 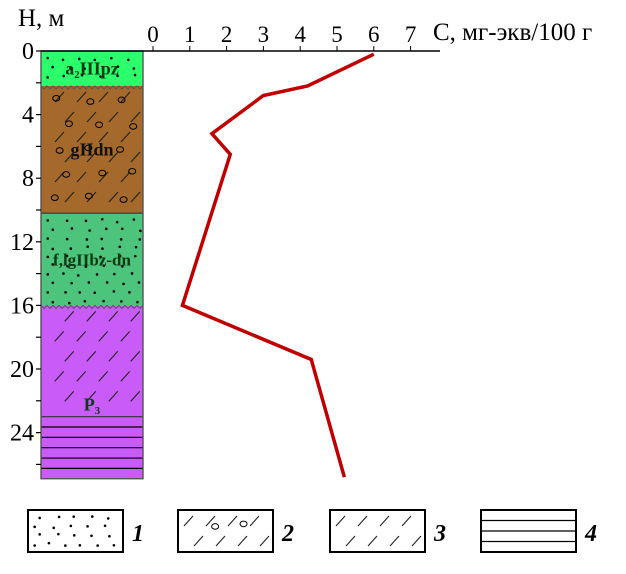 What do you see at coordinates (28, 179) in the screenshot?
I see `y-tick-label: 8` at bounding box center [28, 179].